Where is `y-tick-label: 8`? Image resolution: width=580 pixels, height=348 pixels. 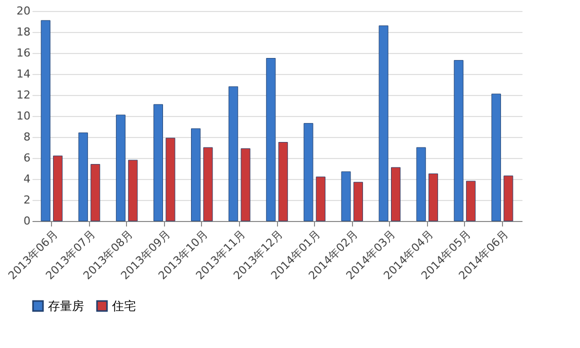 y-tick-label: 8 is located at coordinates (27, 137).